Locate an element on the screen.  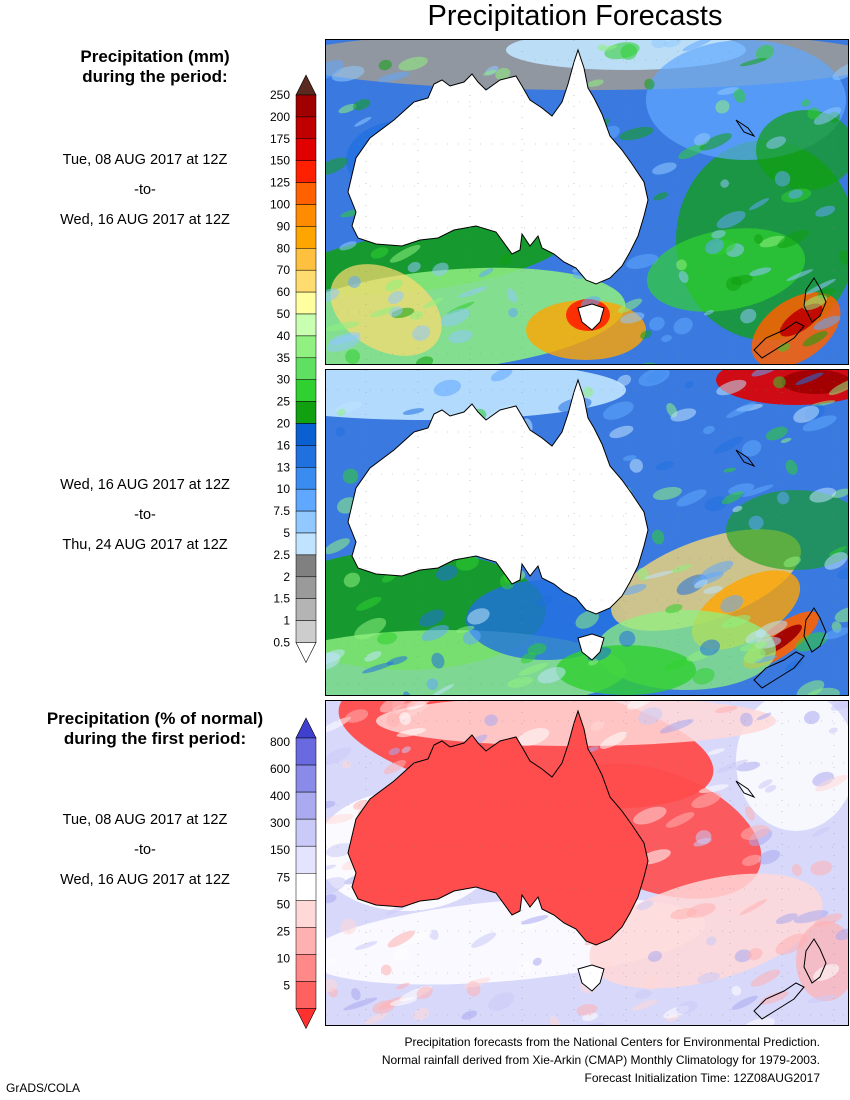
pct-legend-tick-label: 25 is located at coordinates (284, 931).